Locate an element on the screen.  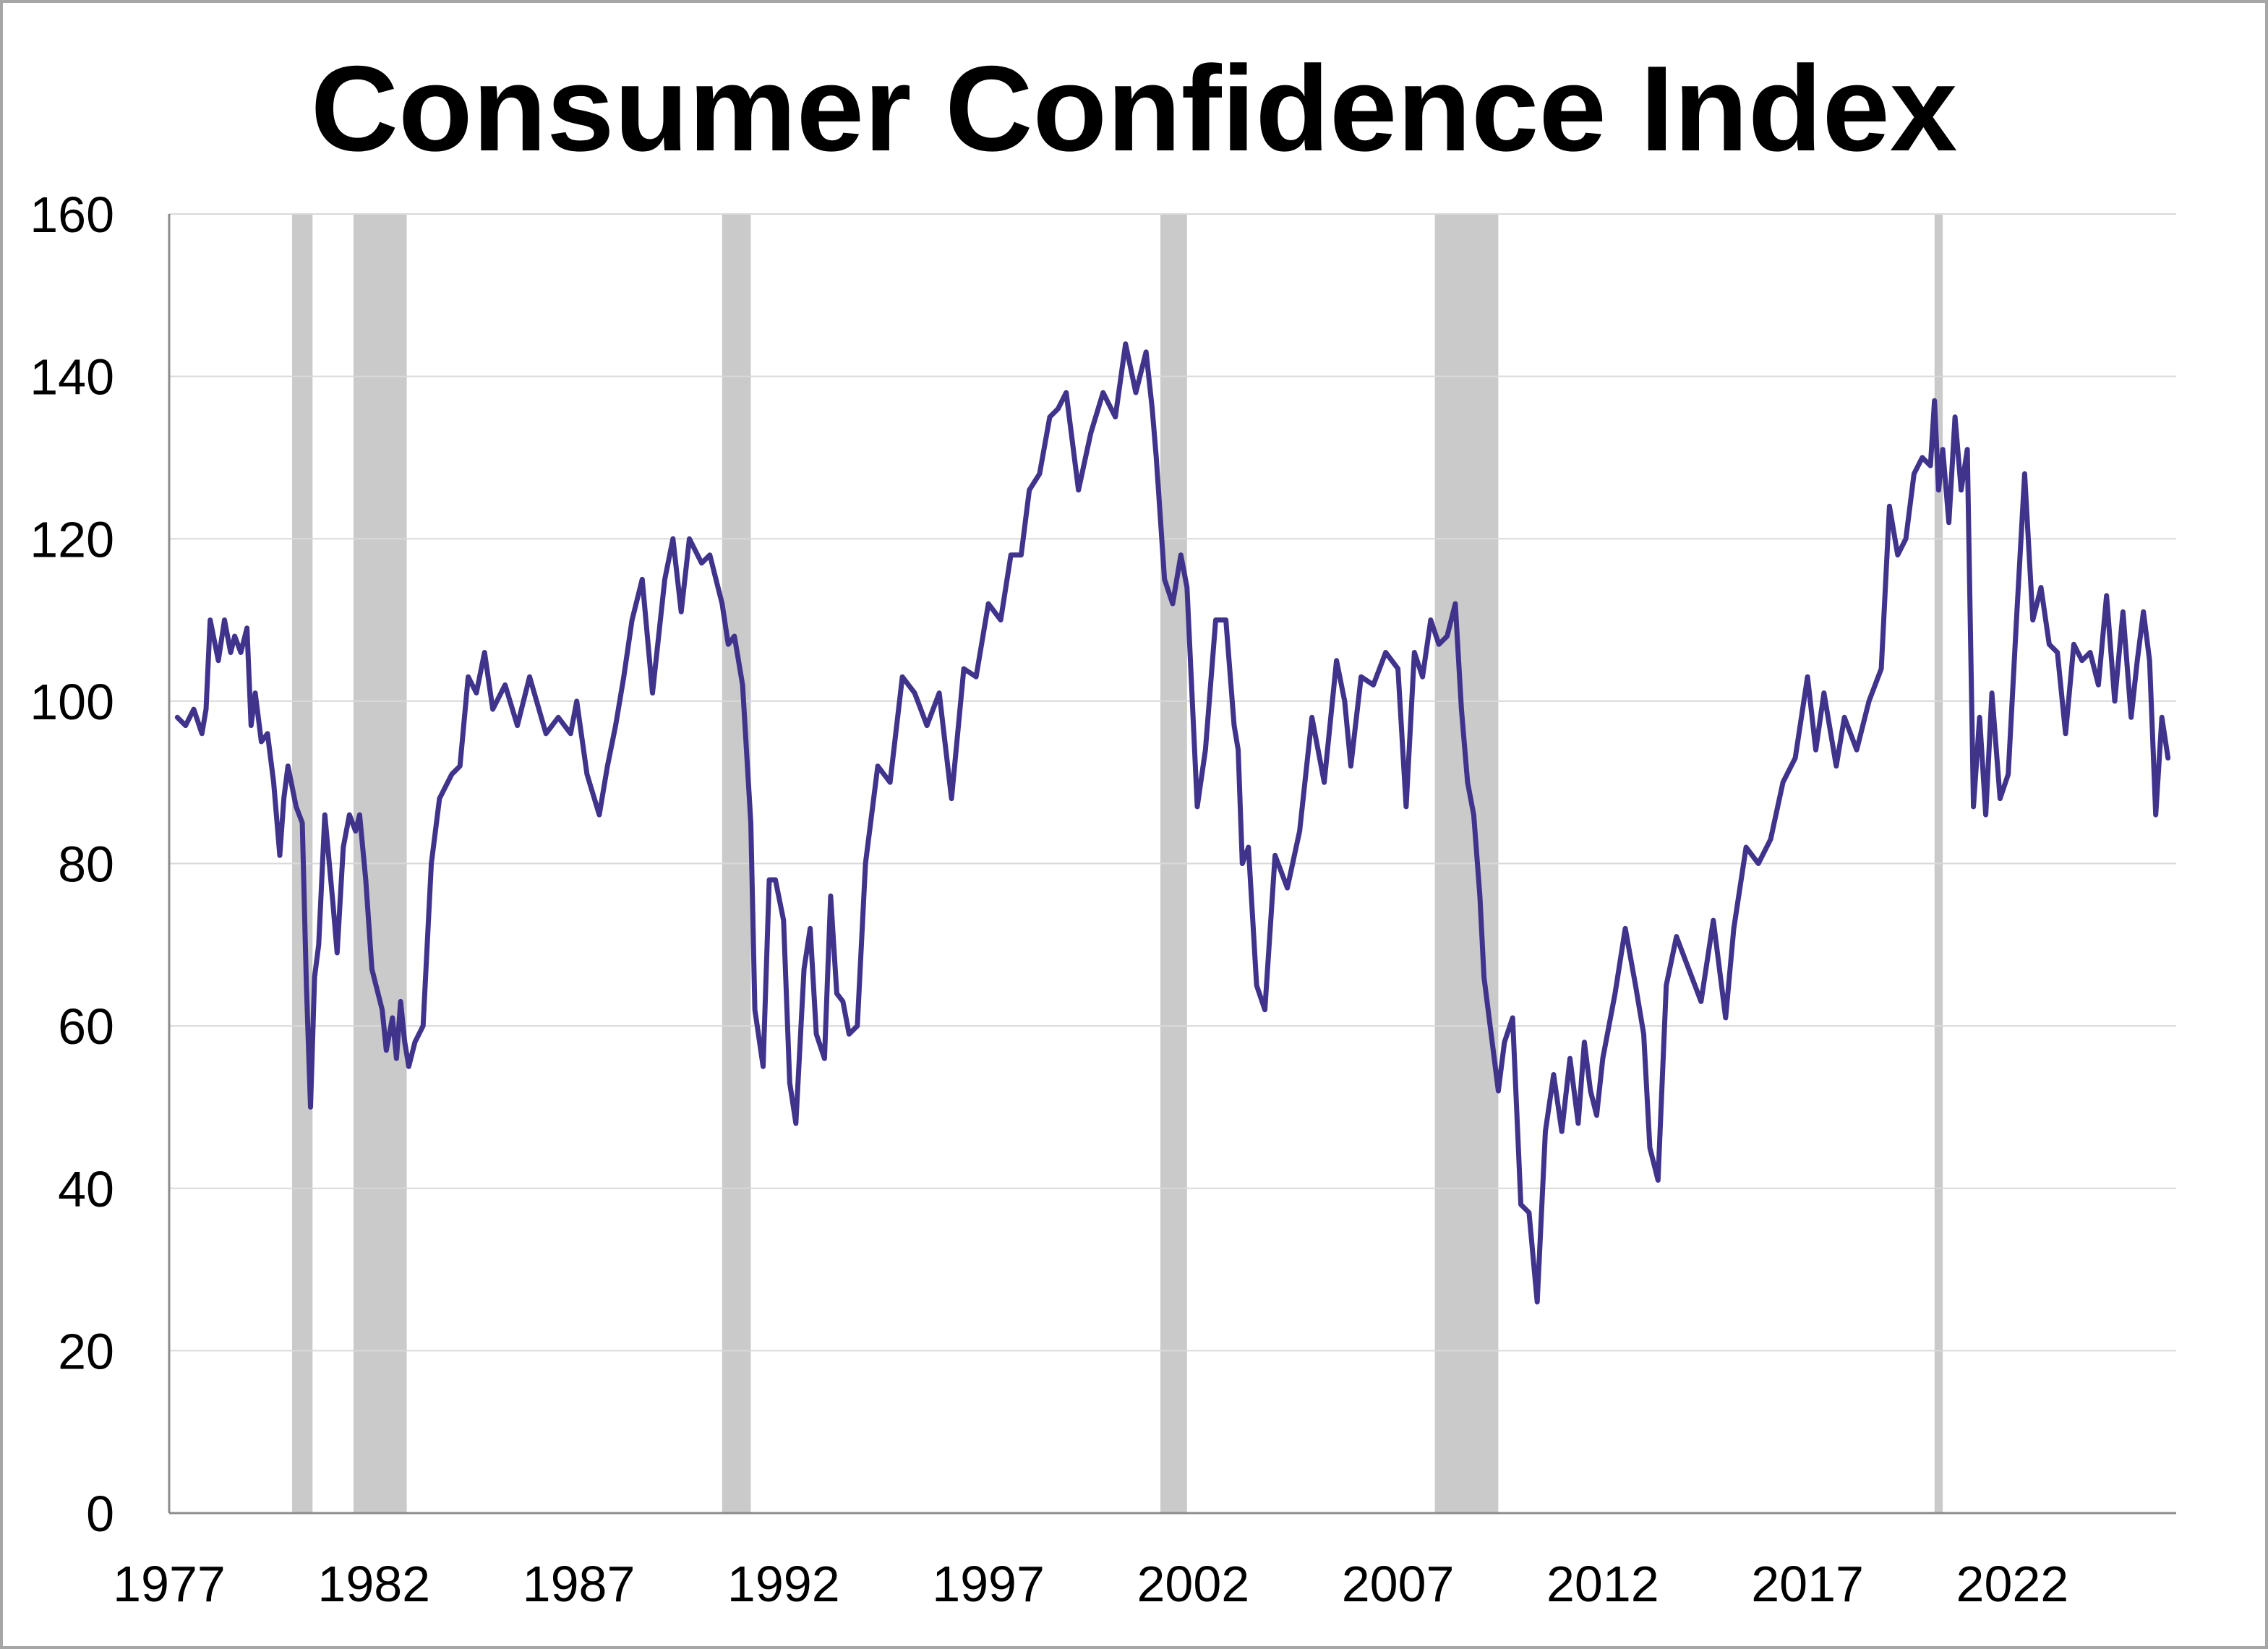
y-tick-labels: 0 20 40 60 80 100 120 140 160 is located at coordinates (72, 864).